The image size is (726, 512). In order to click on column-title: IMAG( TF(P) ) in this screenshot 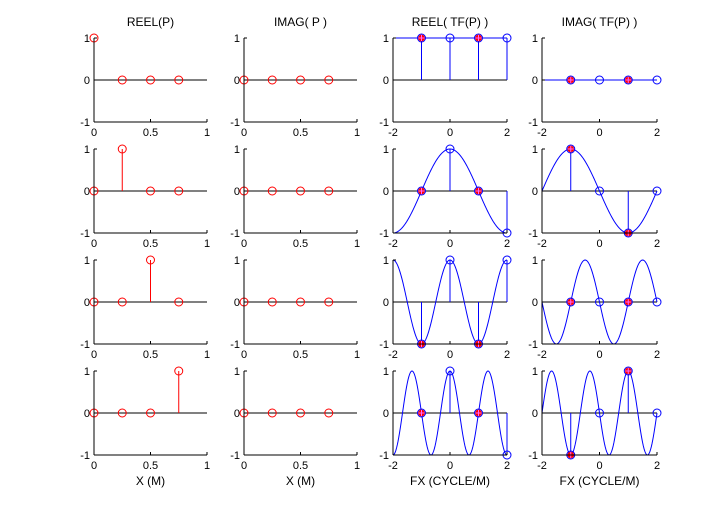, I will do `click(600, 22)`.